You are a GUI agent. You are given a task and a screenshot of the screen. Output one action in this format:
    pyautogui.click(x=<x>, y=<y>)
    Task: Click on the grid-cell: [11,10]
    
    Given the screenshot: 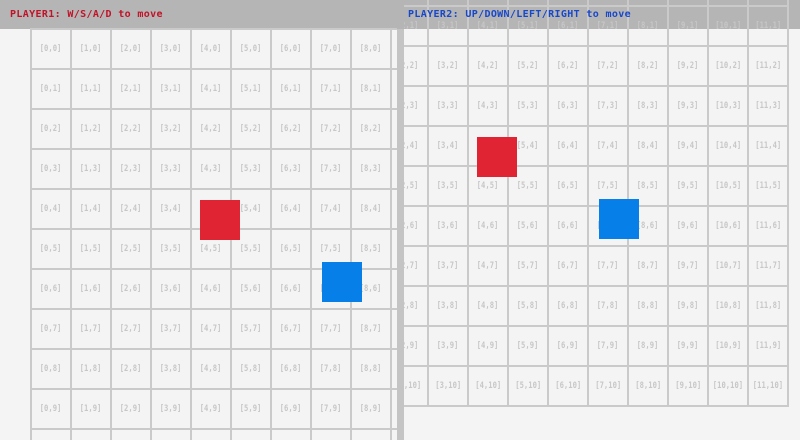 What is the action you would take?
    pyautogui.click(x=769, y=387)
    